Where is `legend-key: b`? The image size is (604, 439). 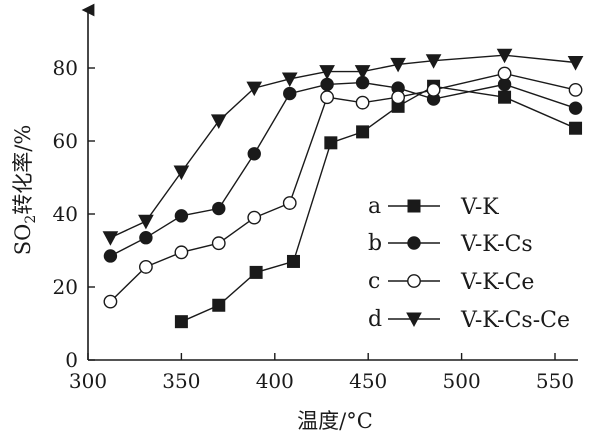
legend-key: b is located at coordinates (375, 243).